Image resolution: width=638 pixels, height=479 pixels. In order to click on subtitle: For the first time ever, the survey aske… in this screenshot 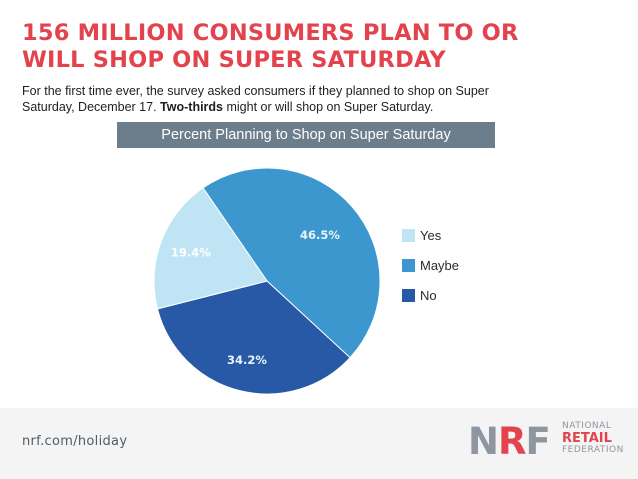, I will do `click(282, 99)`.